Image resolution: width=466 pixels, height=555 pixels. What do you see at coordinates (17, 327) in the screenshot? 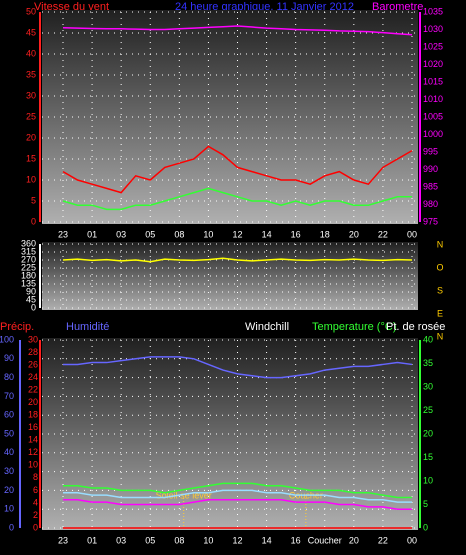
I see `y-axis-title: Précip.` at bounding box center [17, 327].